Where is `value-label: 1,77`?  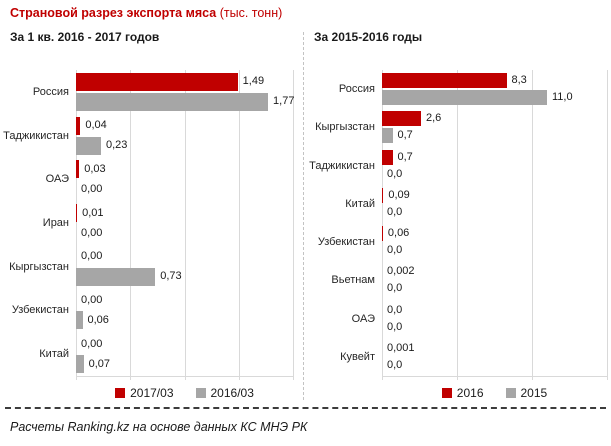
value-label: 1,77 is located at coordinates (284, 101).